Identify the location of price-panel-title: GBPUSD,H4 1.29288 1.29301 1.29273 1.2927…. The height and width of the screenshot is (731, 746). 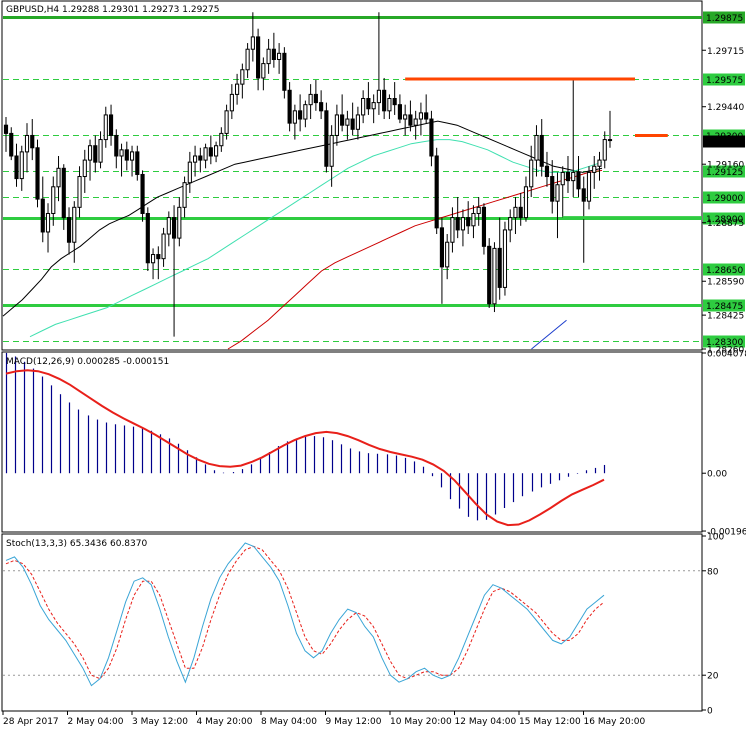
(112, 10).